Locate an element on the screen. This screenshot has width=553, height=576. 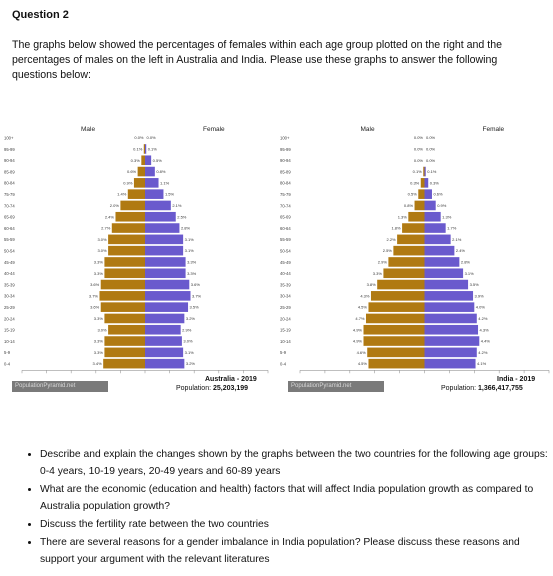
india-male-bar-label: 0.8% is located at coordinates (409, 205).